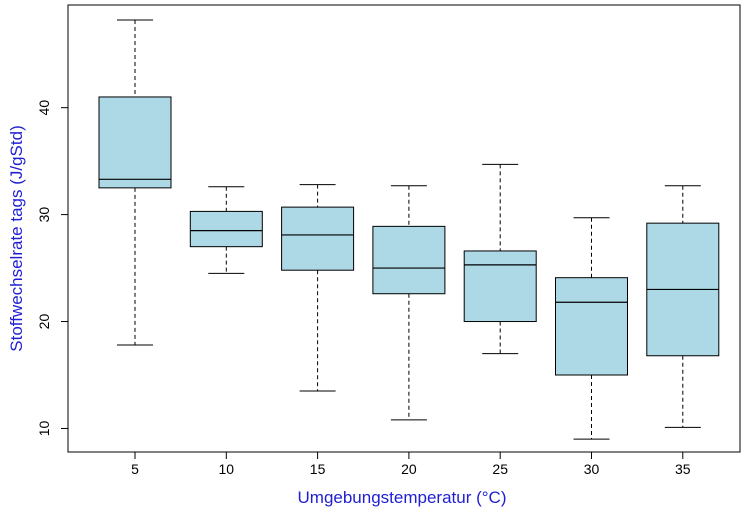 The height and width of the screenshot is (517, 750). What do you see at coordinates (135, 469) in the screenshot?
I see `x-tick-label: 5` at bounding box center [135, 469].